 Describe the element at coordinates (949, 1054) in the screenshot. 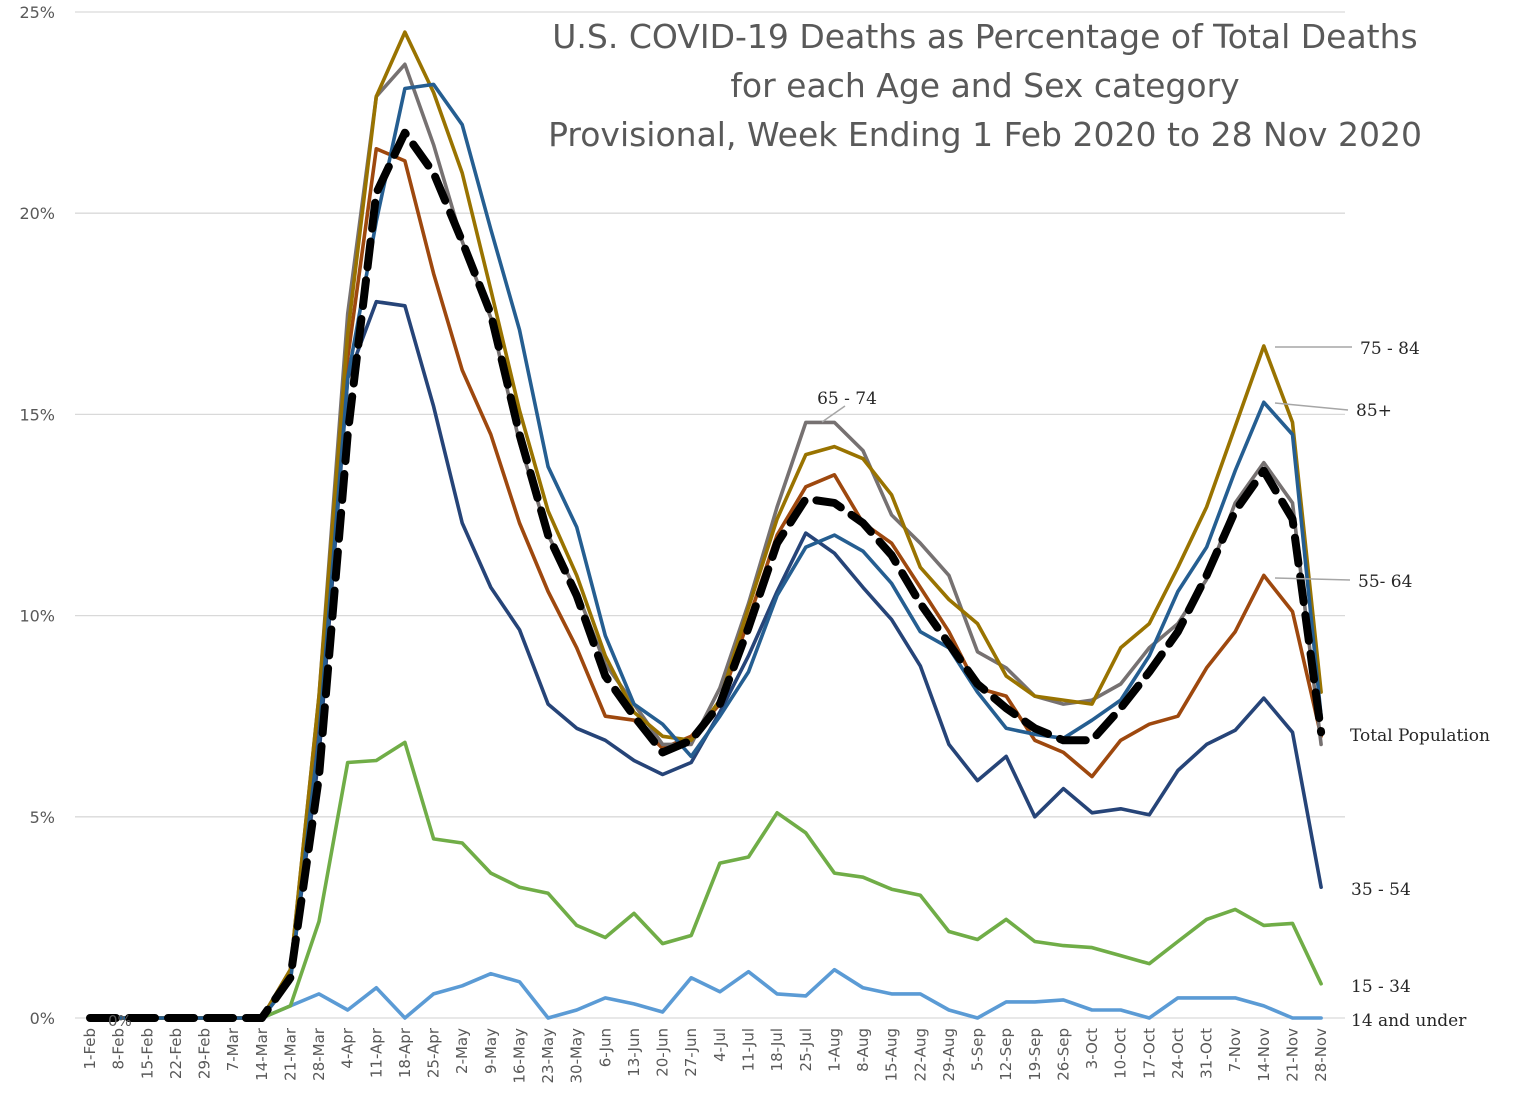

I see `x-tick-label: 29-Aug` at that location.